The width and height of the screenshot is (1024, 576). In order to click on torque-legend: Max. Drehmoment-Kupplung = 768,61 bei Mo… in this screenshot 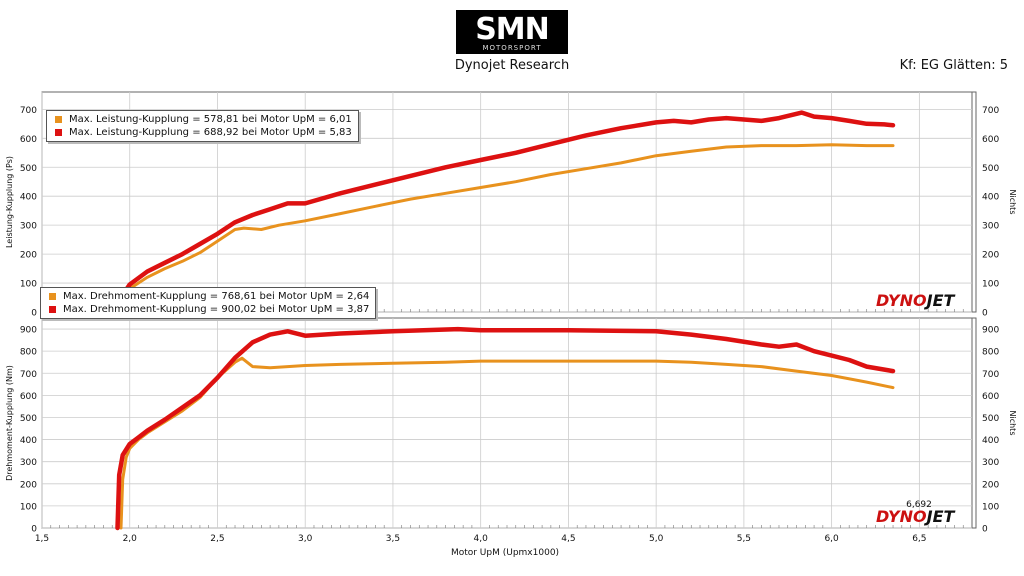, I will do `click(208, 303)`.